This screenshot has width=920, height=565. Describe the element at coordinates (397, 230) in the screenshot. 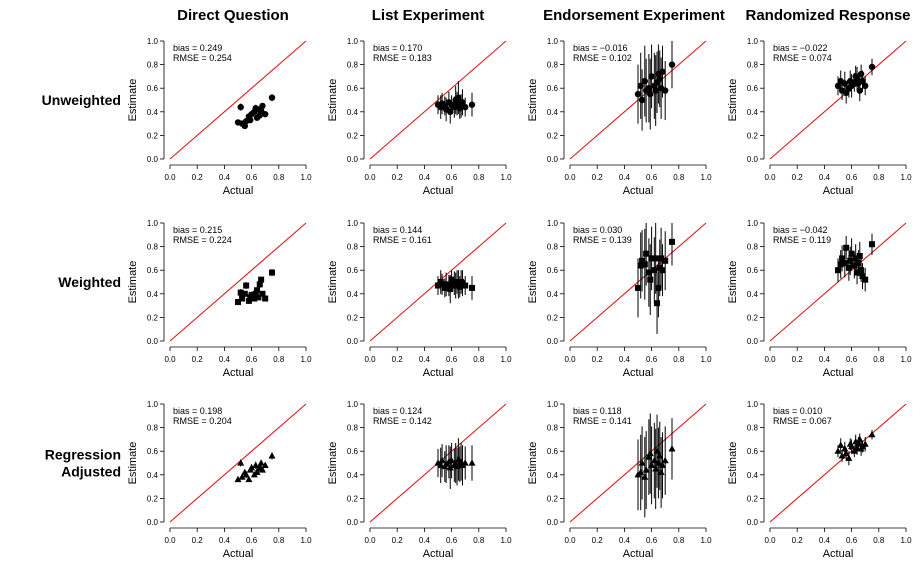

I see `bias-label: bias = 0.144` at that location.